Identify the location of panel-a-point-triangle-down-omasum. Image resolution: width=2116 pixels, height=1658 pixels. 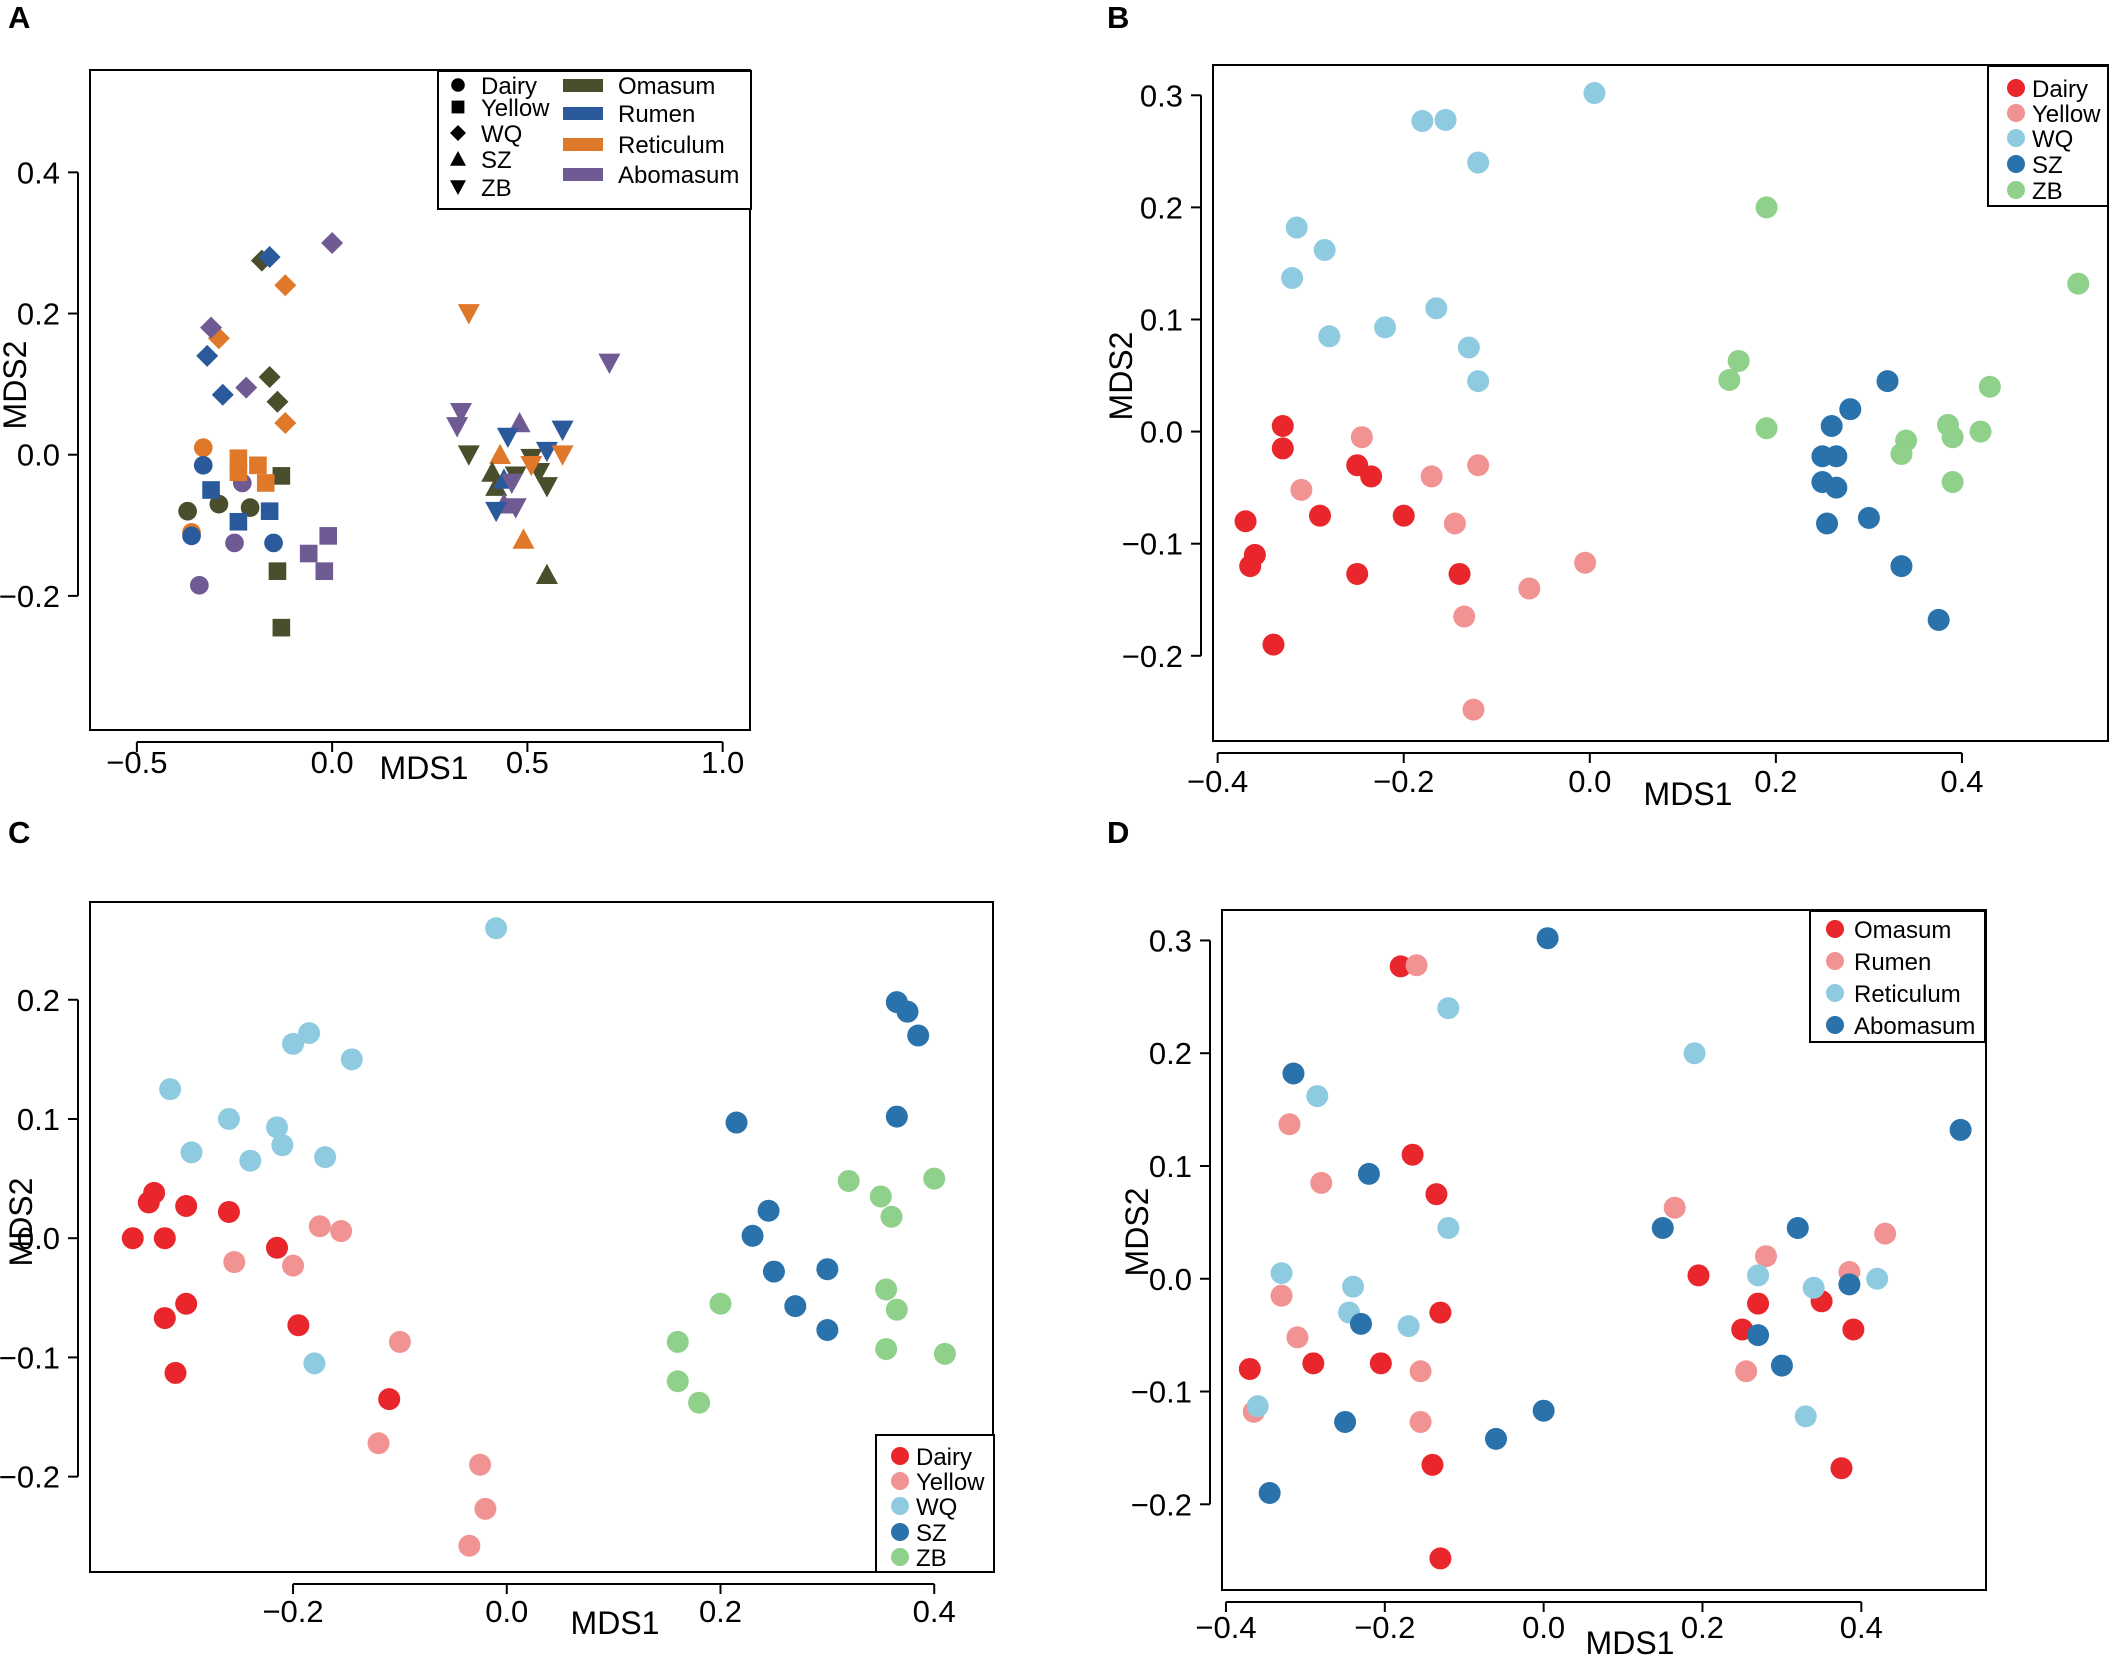
(546, 487).